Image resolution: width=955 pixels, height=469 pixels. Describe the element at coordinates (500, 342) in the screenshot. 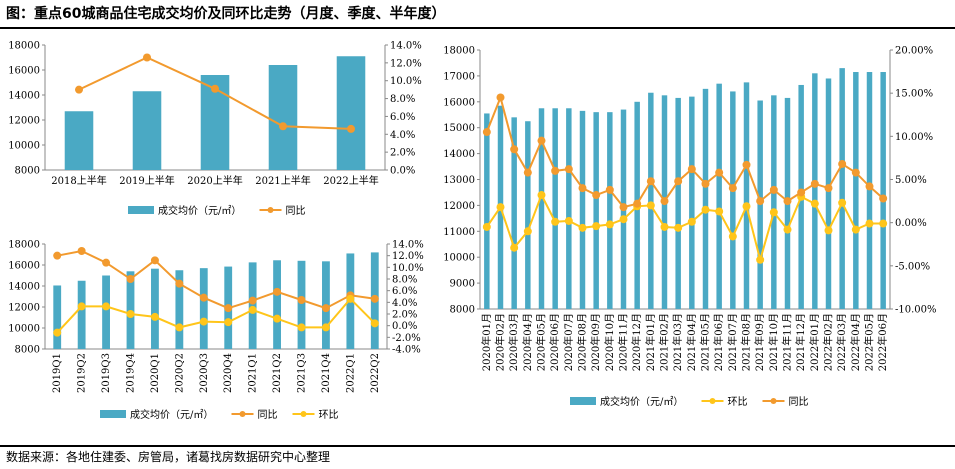

I see `x-tick-label: 2020年02月` at that location.